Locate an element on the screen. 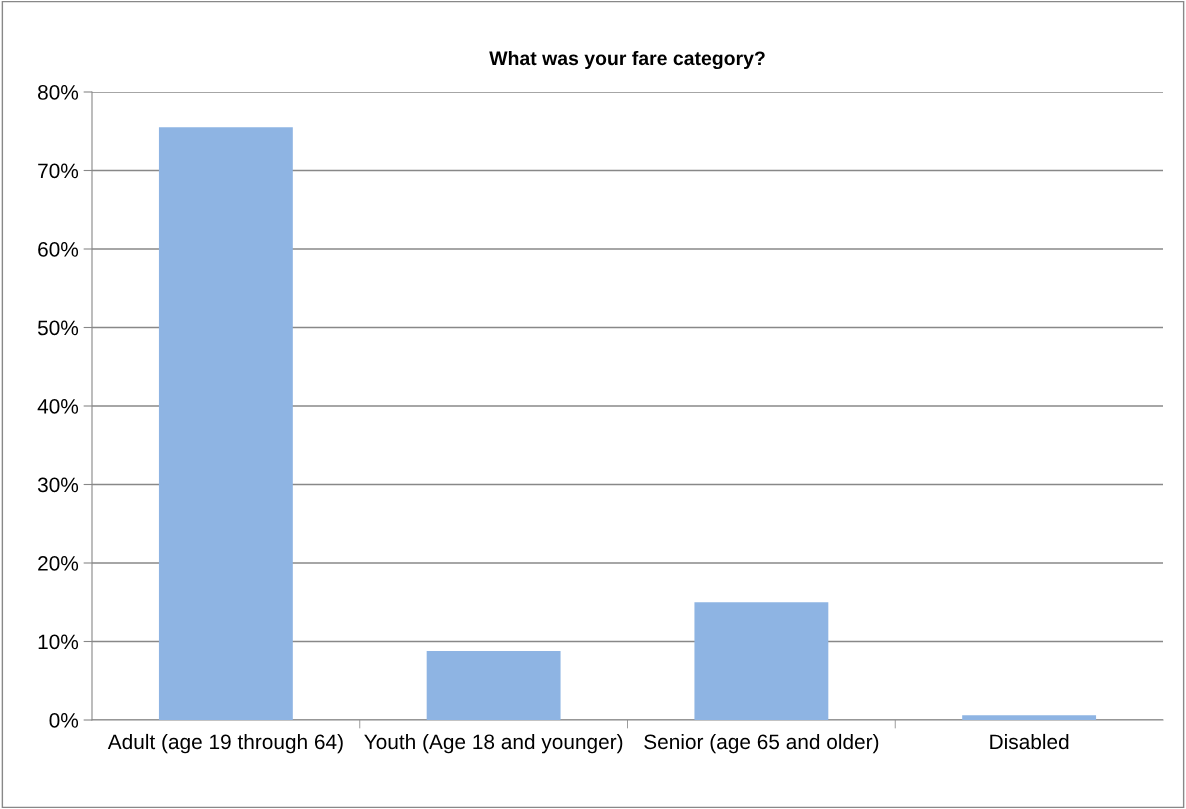 The width and height of the screenshot is (1186, 809). x-tick-label: Senior (age 65 and older) is located at coordinates (761, 743).